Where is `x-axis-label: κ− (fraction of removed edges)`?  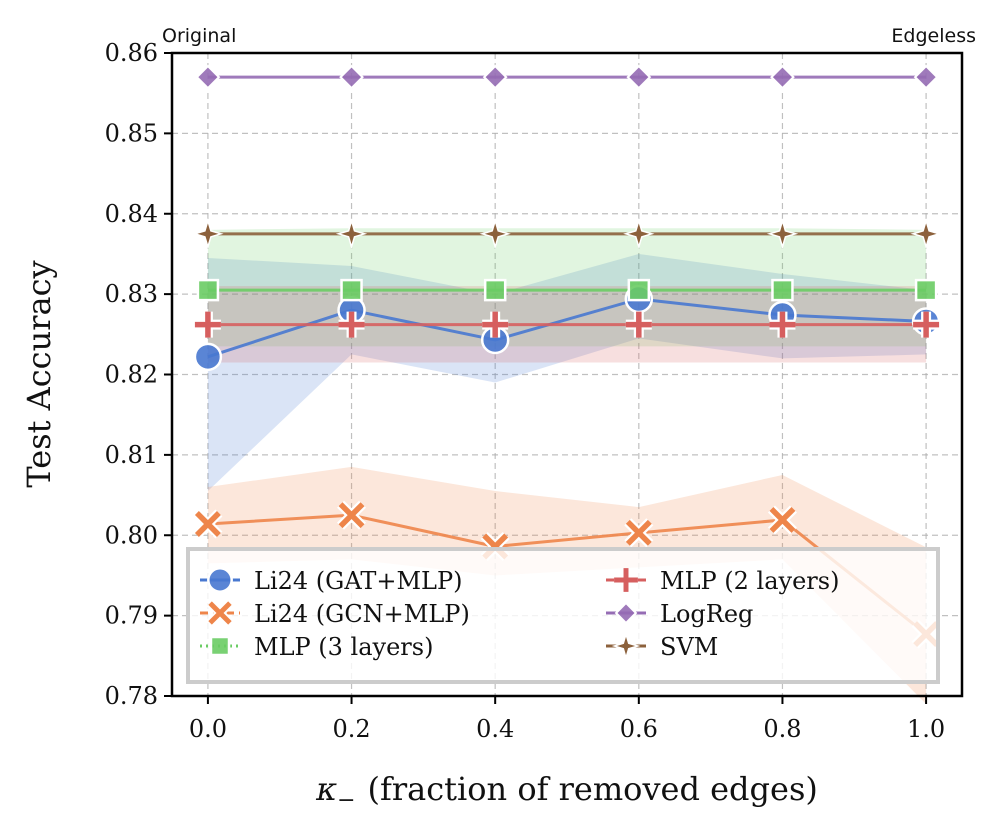
x-axis-label: κ− (fraction of removed edges) is located at coordinates (566, 791).